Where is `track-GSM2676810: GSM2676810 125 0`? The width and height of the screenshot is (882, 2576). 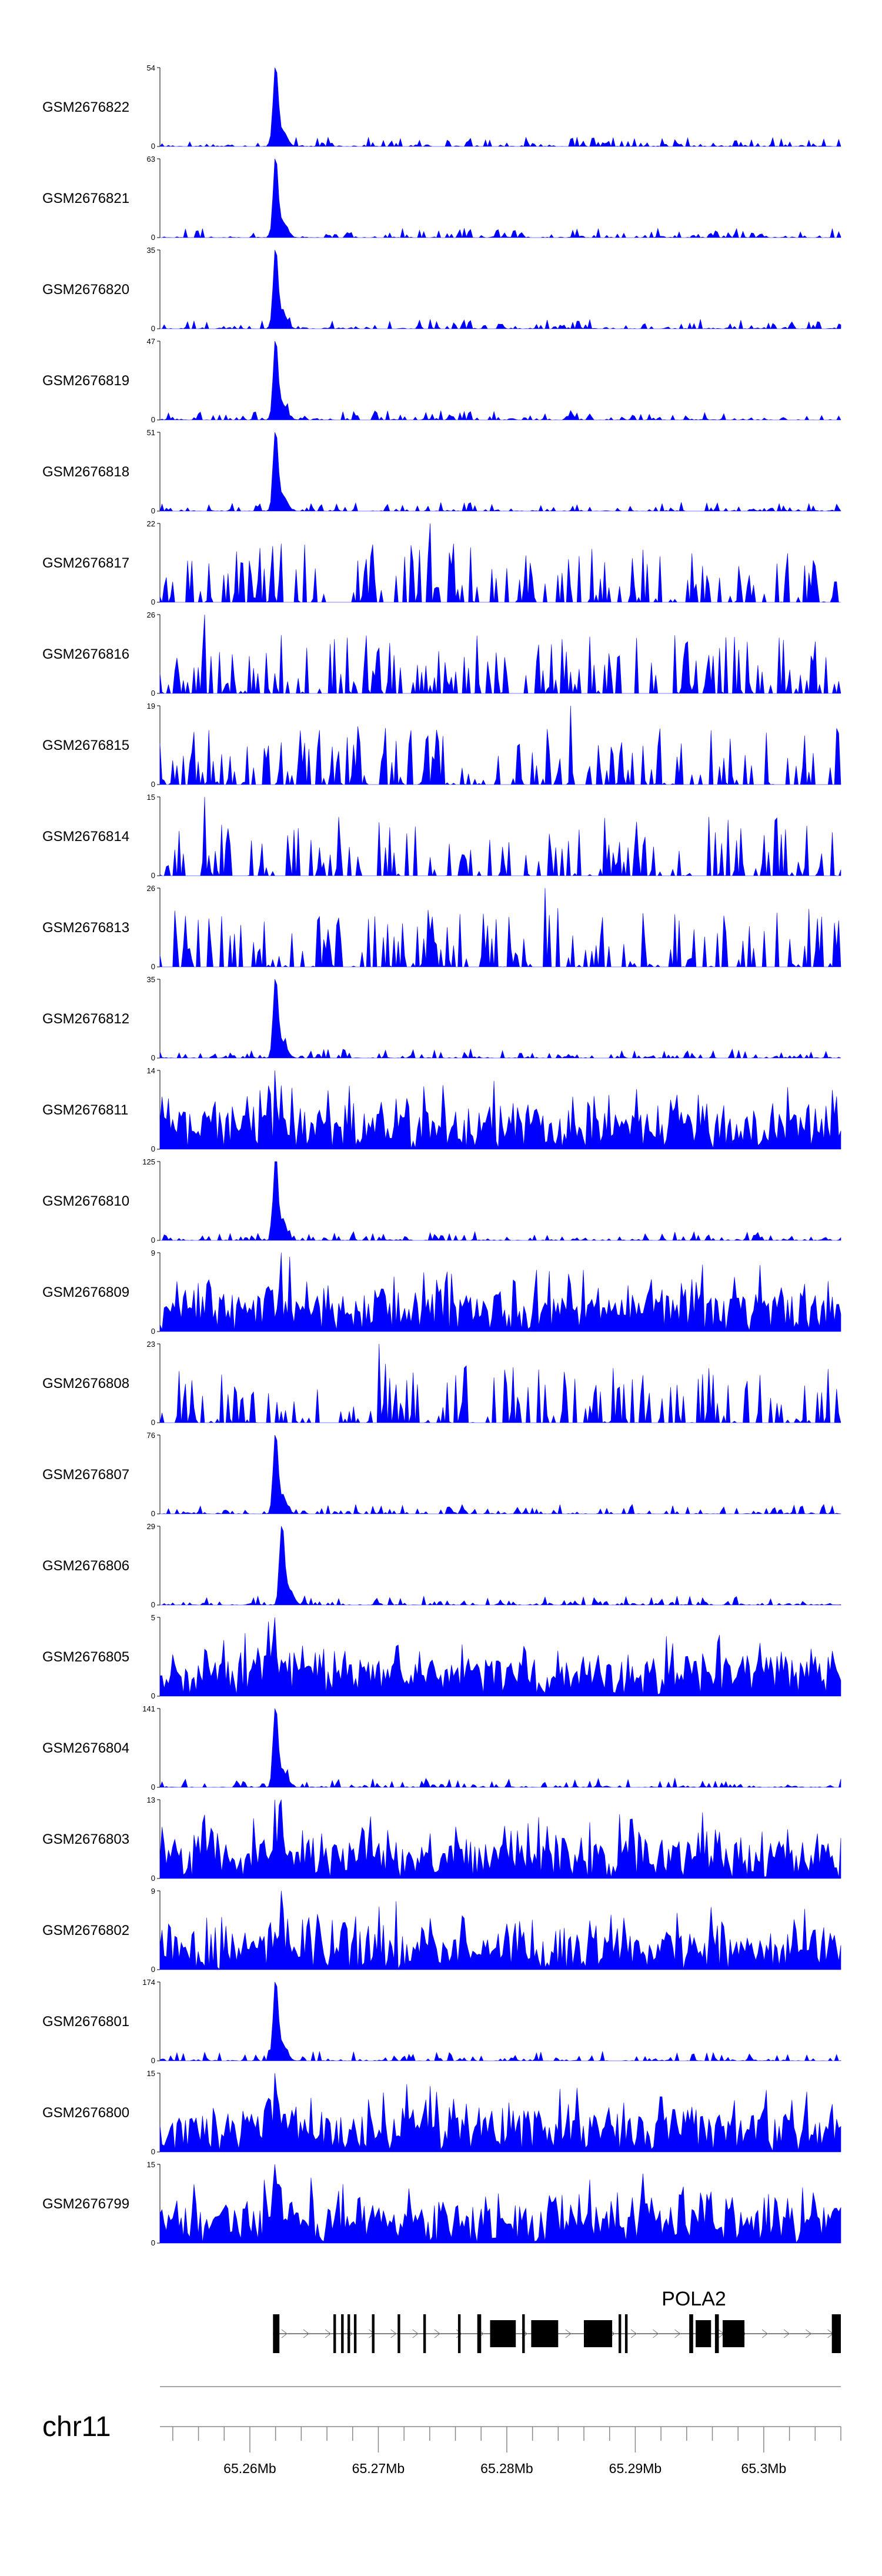 track-GSM2676810: GSM2676810 125 0 is located at coordinates (441, 1200).